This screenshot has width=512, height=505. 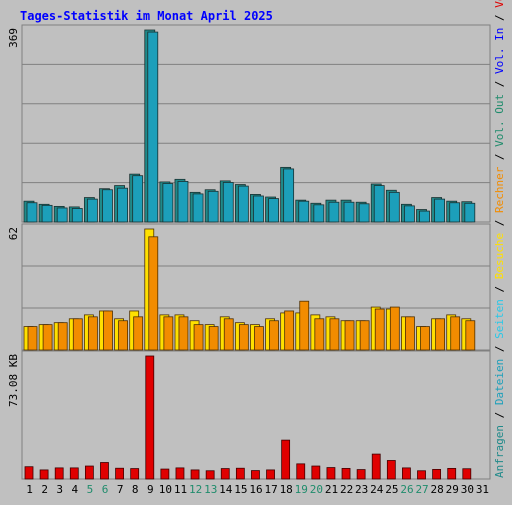 What do you see at coordinates (331, 489) in the screenshot?
I see `x-tick-label-day-21: 21` at bounding box center [331, 489].